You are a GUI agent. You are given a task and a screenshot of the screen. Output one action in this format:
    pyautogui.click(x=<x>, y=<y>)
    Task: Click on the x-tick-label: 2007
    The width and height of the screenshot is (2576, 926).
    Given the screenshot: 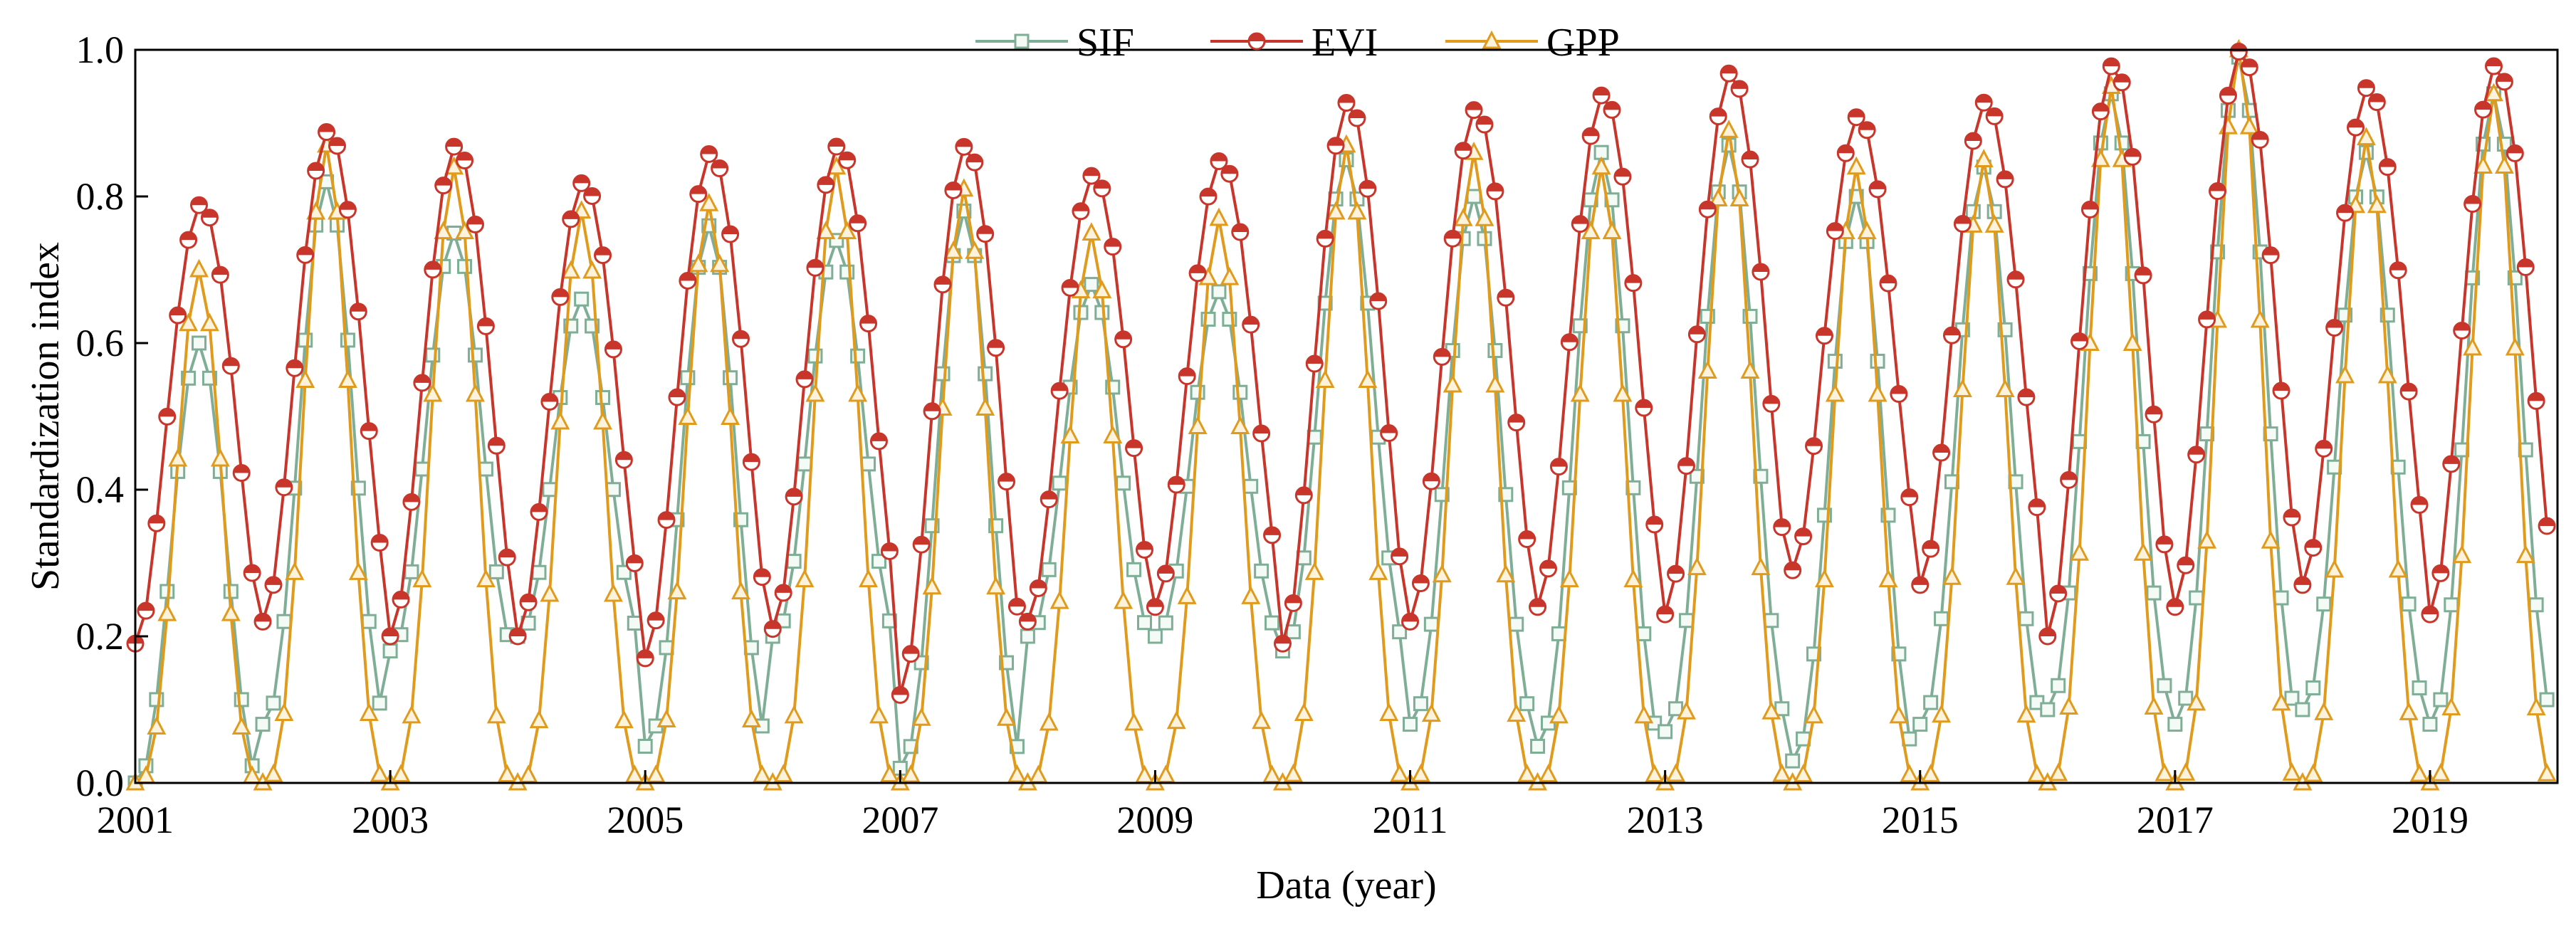 What is the action you would take?
    pyautogui.click(x=900, y=820)
    